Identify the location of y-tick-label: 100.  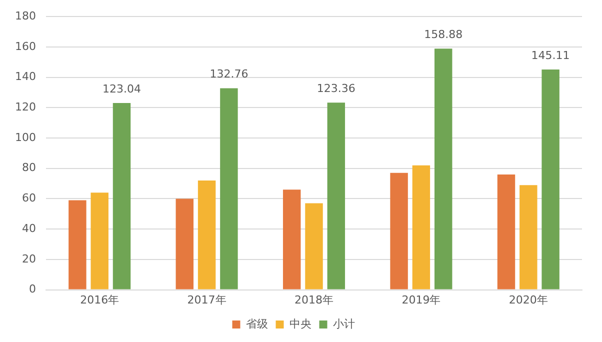
(25, 137).